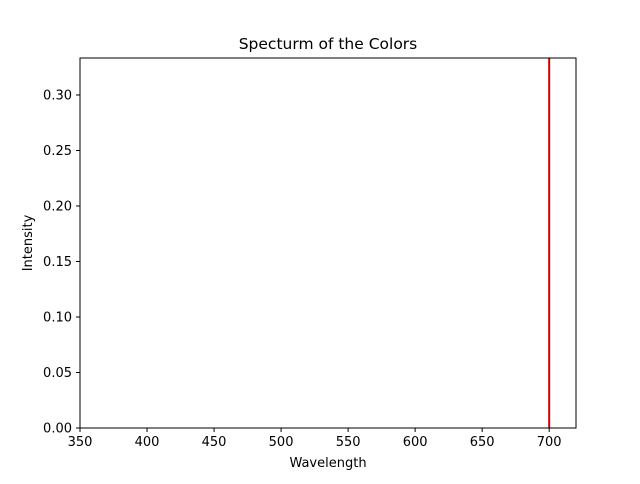  I want to click on x-ticks: 350 400 450 500 550 600 650 700, so click(315, 439).